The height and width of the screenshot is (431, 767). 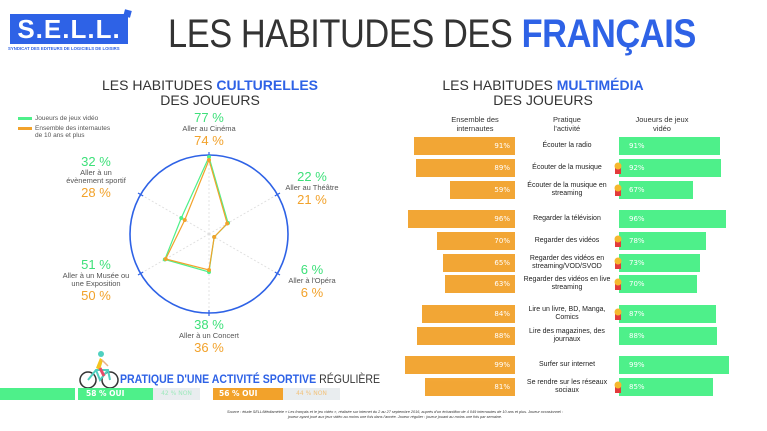 What do you see at coordinates (461, 219) in the screenshot?
I see `bar-all: 96%` at bounding box center [461, 219].